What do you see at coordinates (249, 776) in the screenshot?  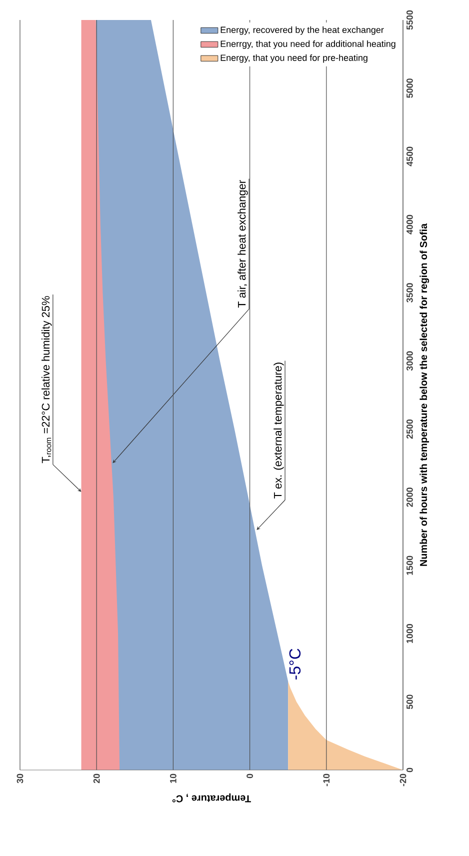 I see `x-tick-label: 0` at bounding box center [249, 776].